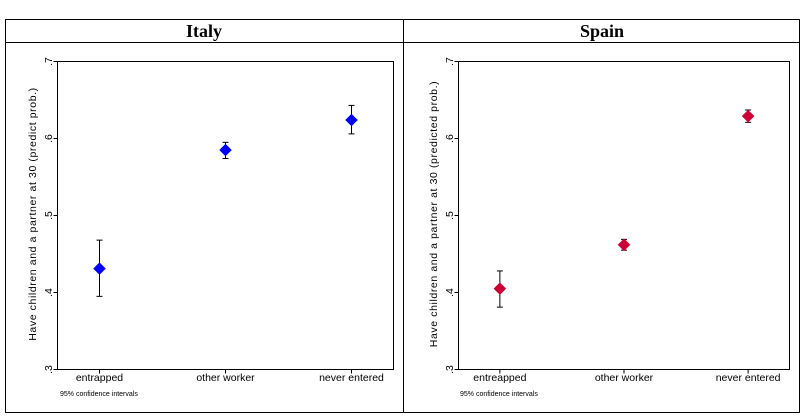 This screenshot has height=417, width=805. I want to click on x-ticks-spain: entreapped other worker never entered, so click(627, 376).